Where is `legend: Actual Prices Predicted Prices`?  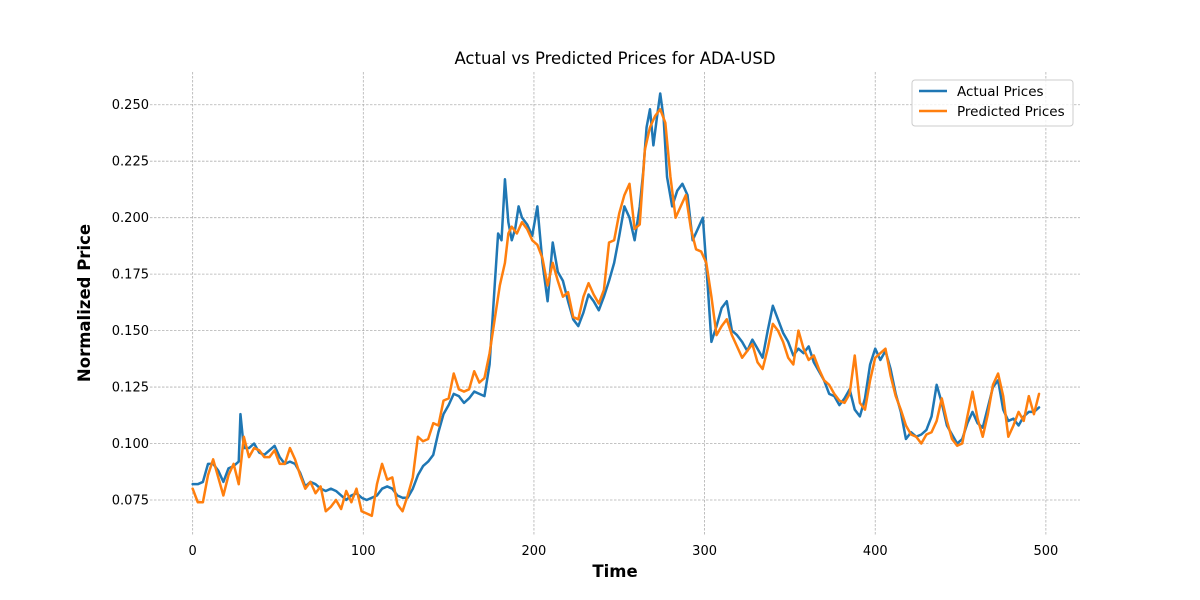 legend: Actual Prices Predicted Prices is located at coordinates (992, 103).